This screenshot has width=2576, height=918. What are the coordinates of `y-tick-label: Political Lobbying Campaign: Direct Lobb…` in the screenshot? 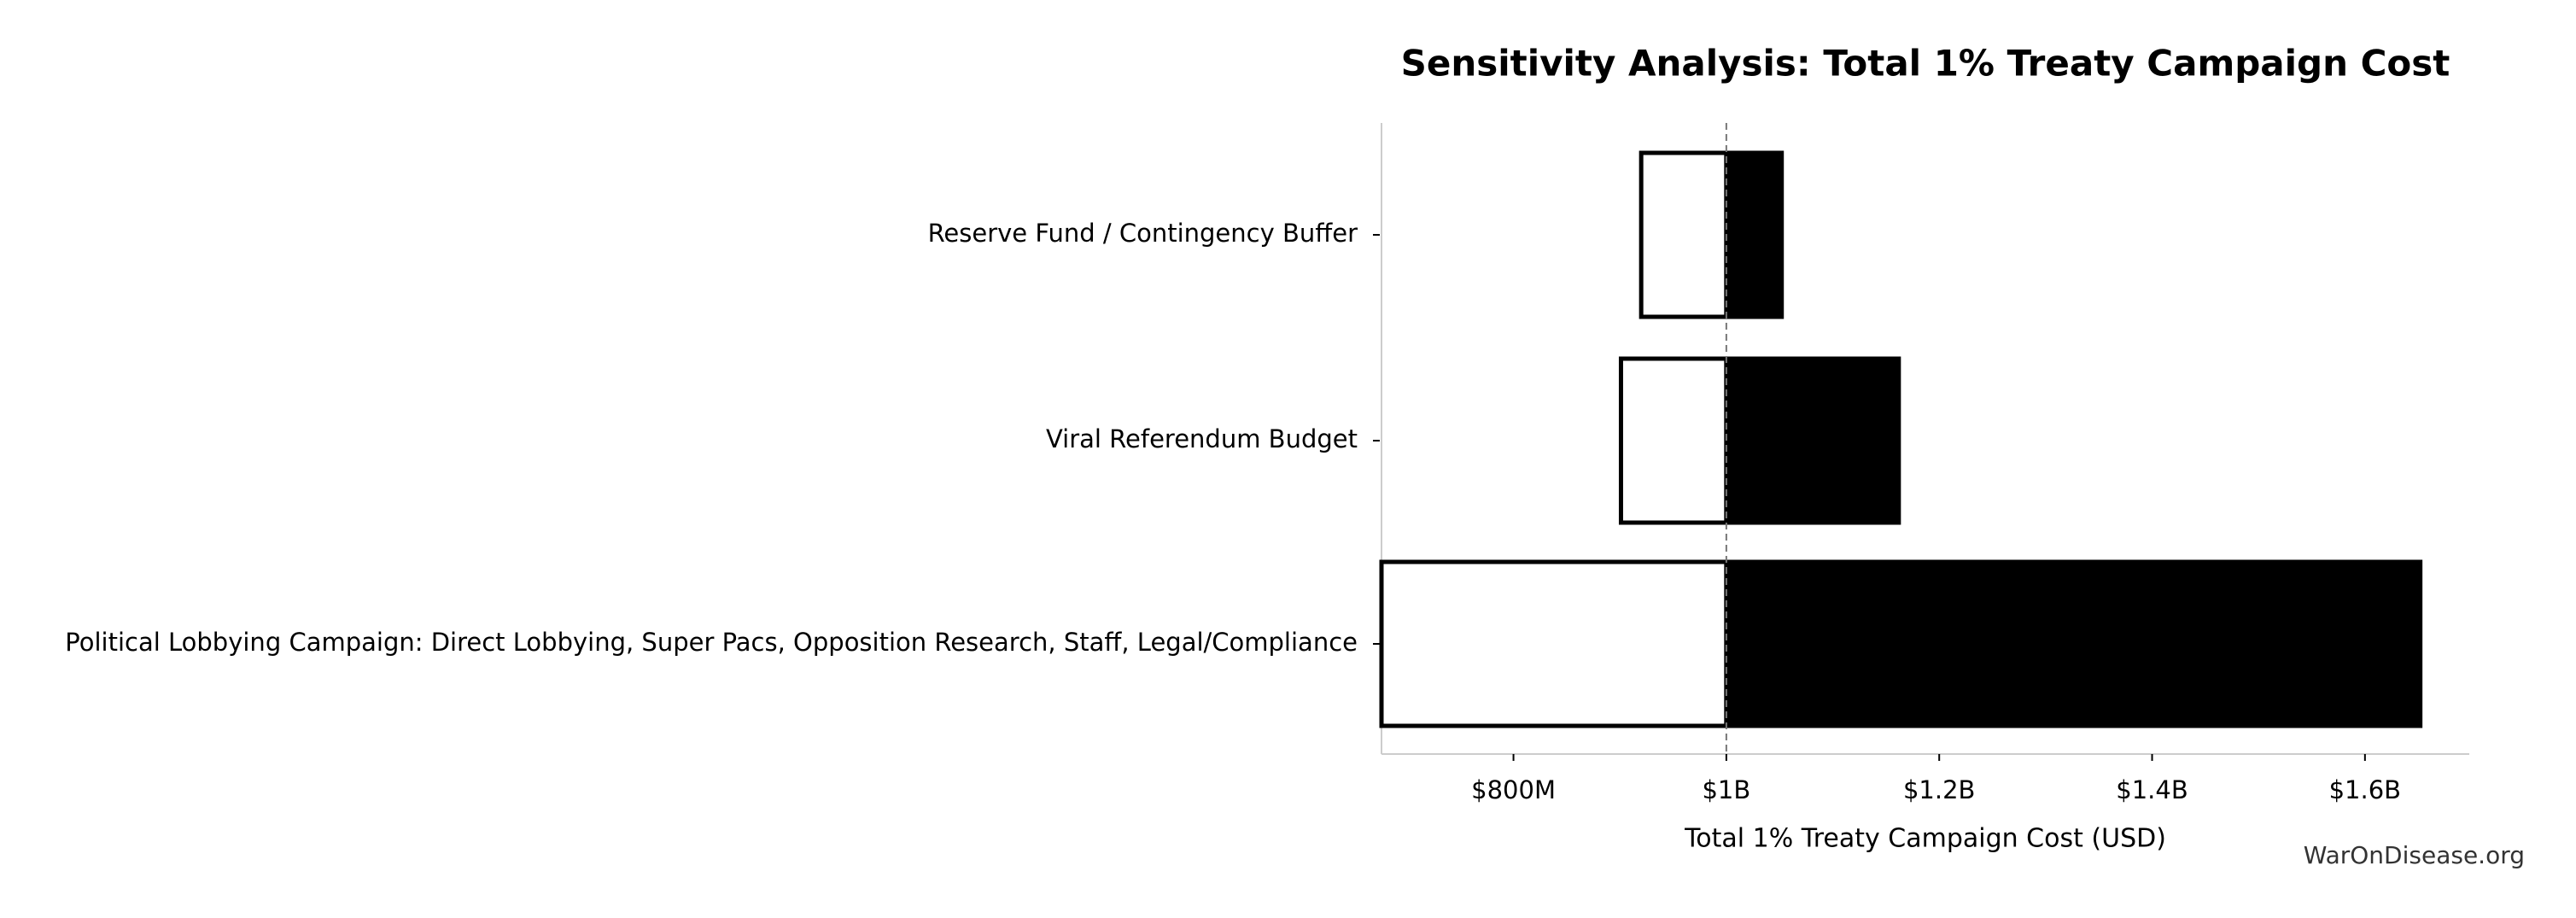 It's located at (711, 642).